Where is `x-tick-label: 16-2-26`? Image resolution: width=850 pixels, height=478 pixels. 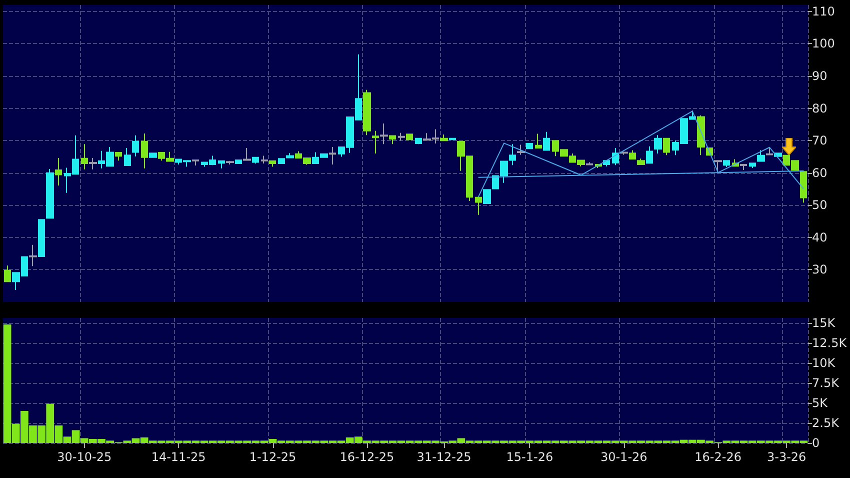 x-tick-label: 16-2-26 is located at coordinates (718, 457).